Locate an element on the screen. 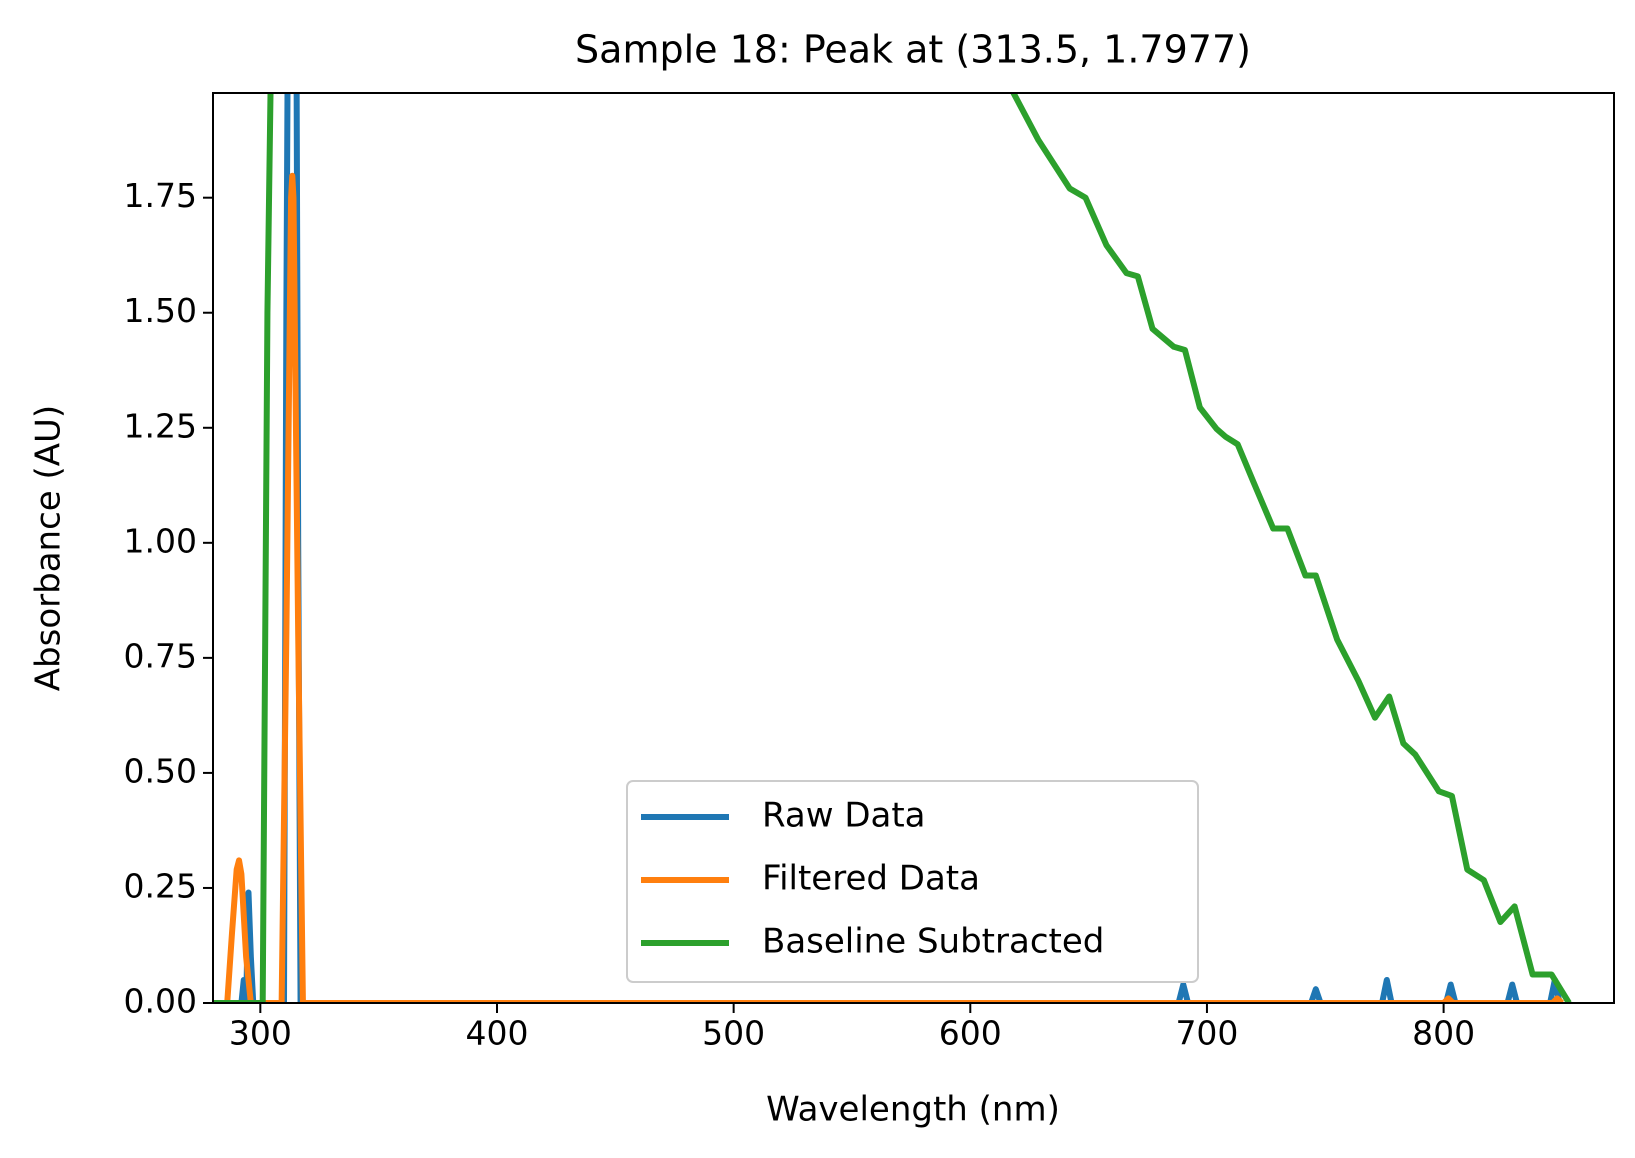  legend-box is located at coordinates (912, 881).